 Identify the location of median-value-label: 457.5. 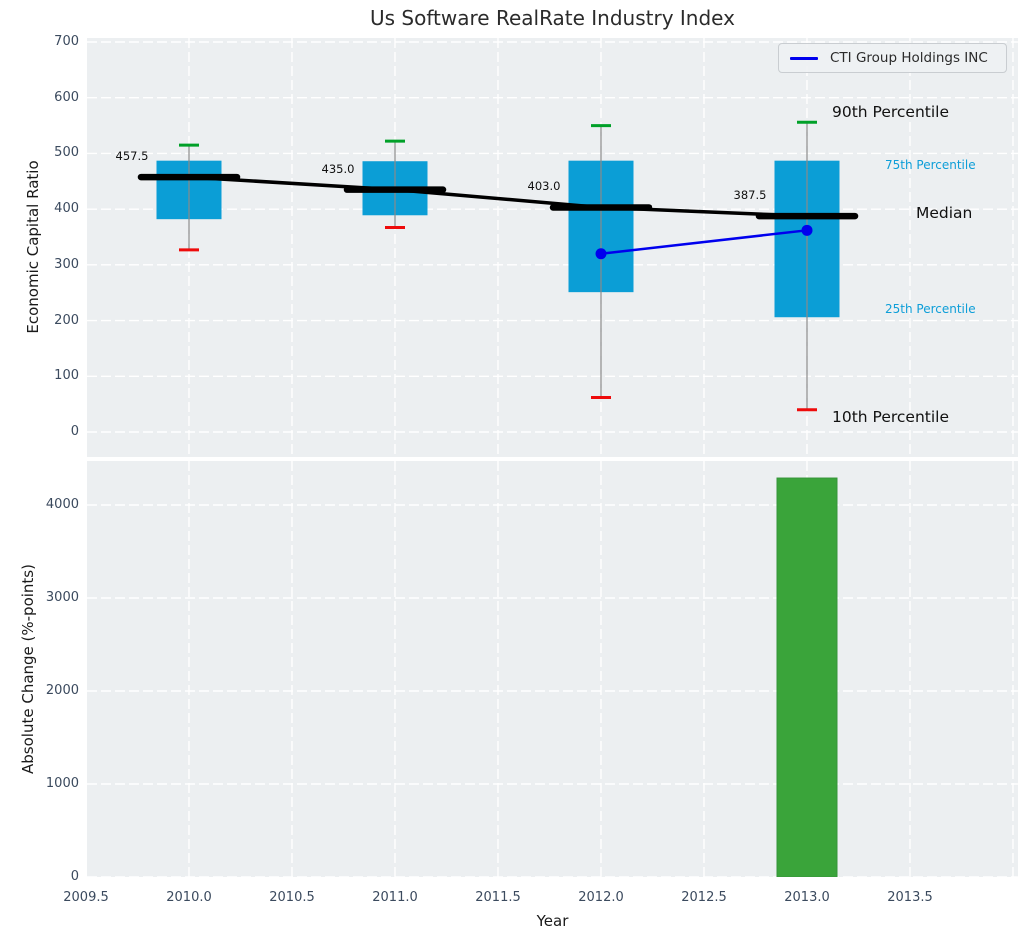
(132, 156).